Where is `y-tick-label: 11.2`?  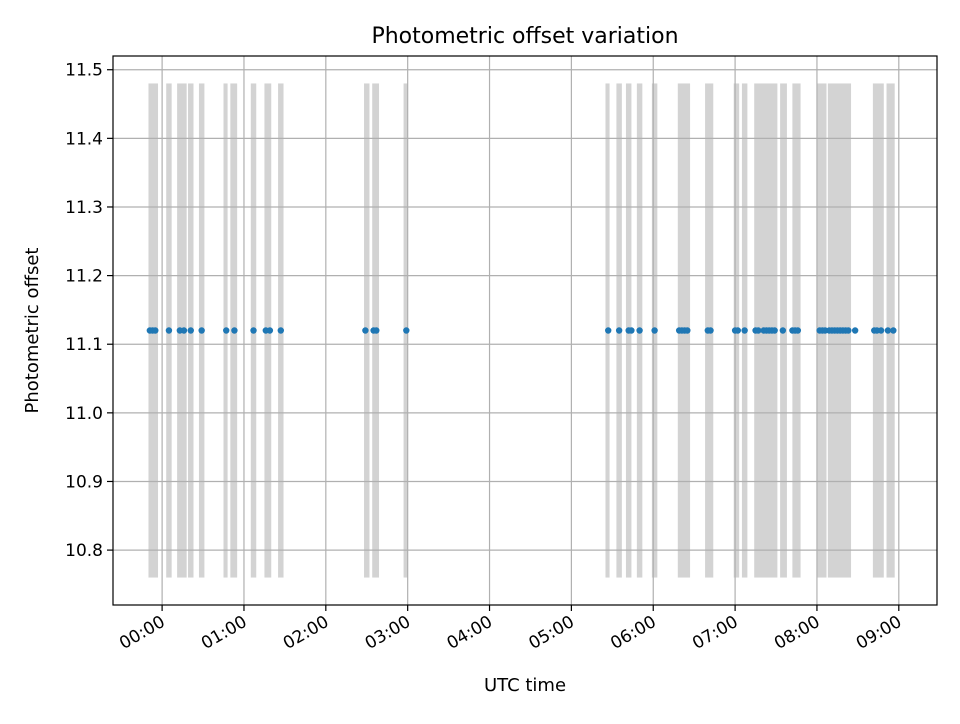 y-tick-label: 11.2 is located at coordinates (84, 277).